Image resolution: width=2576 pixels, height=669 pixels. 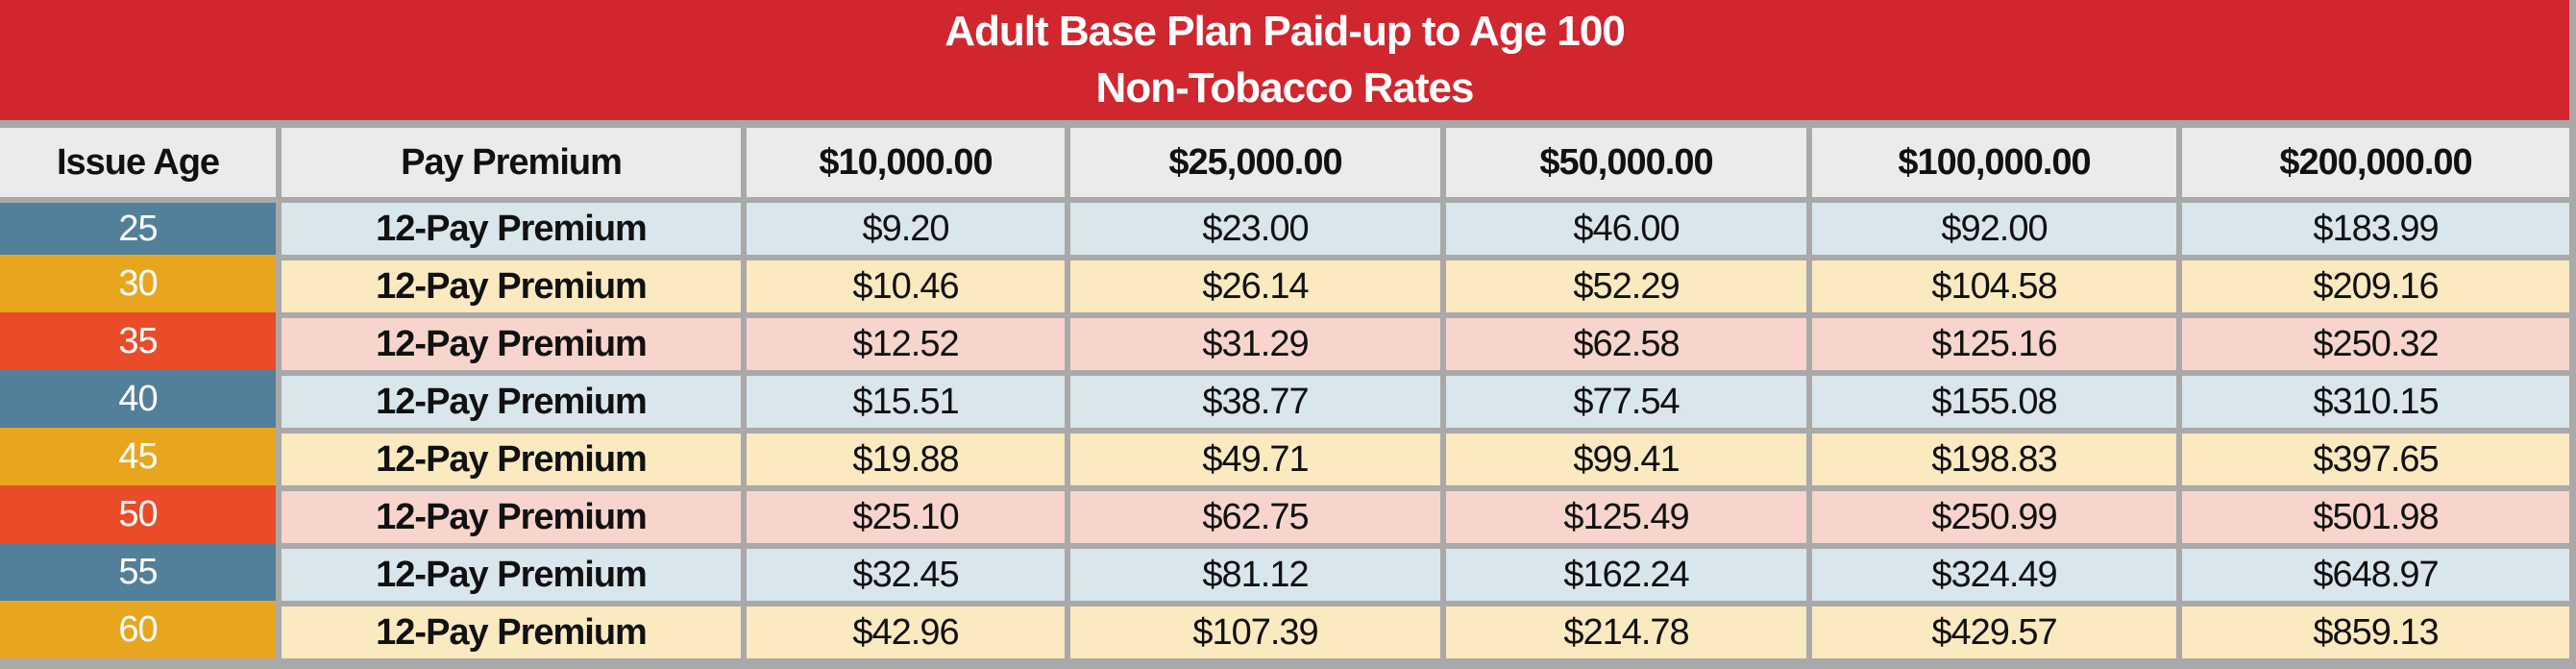 What do you see at coordinates (906, 229) in the screenshot?
I see `premium-value-cell: $9.20` at bounding box center [906, 229].